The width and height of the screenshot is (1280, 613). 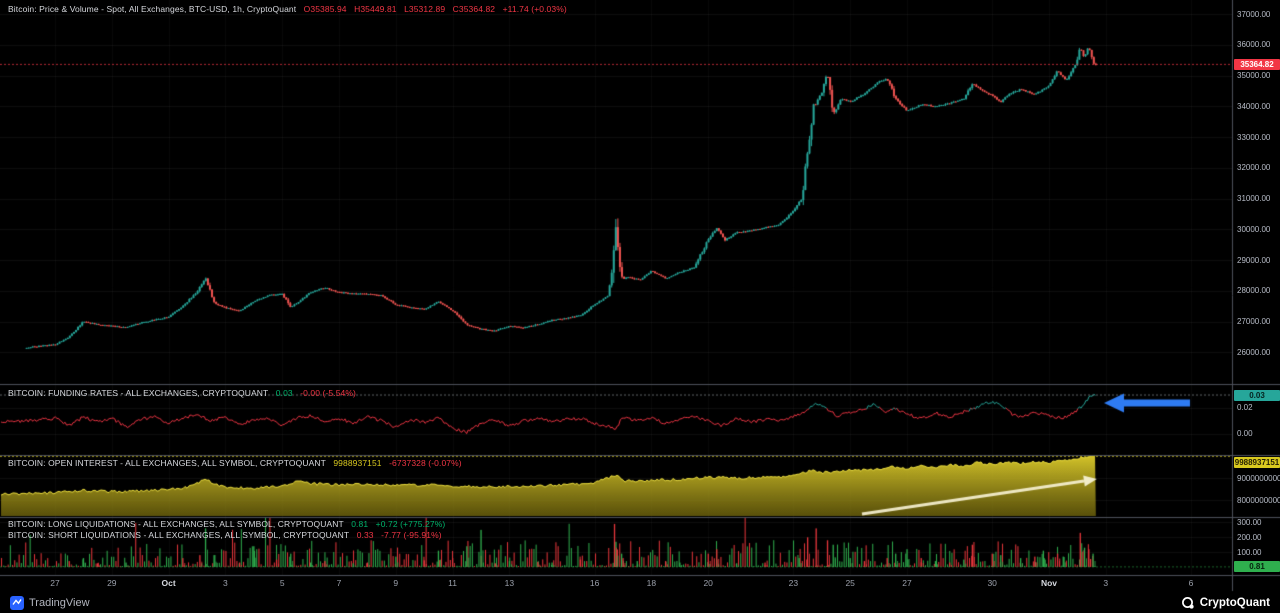 I want to click on ohlc-open: O35385.94, so click(x=325, y=9).